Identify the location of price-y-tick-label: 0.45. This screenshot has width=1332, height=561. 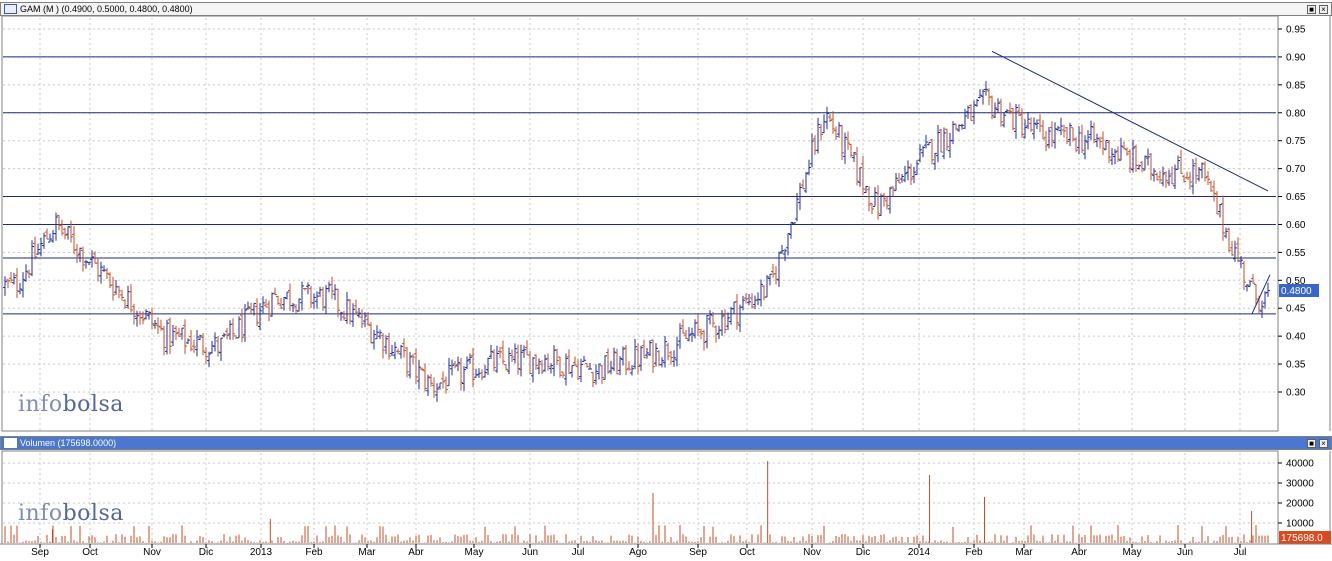
(1296, 309).